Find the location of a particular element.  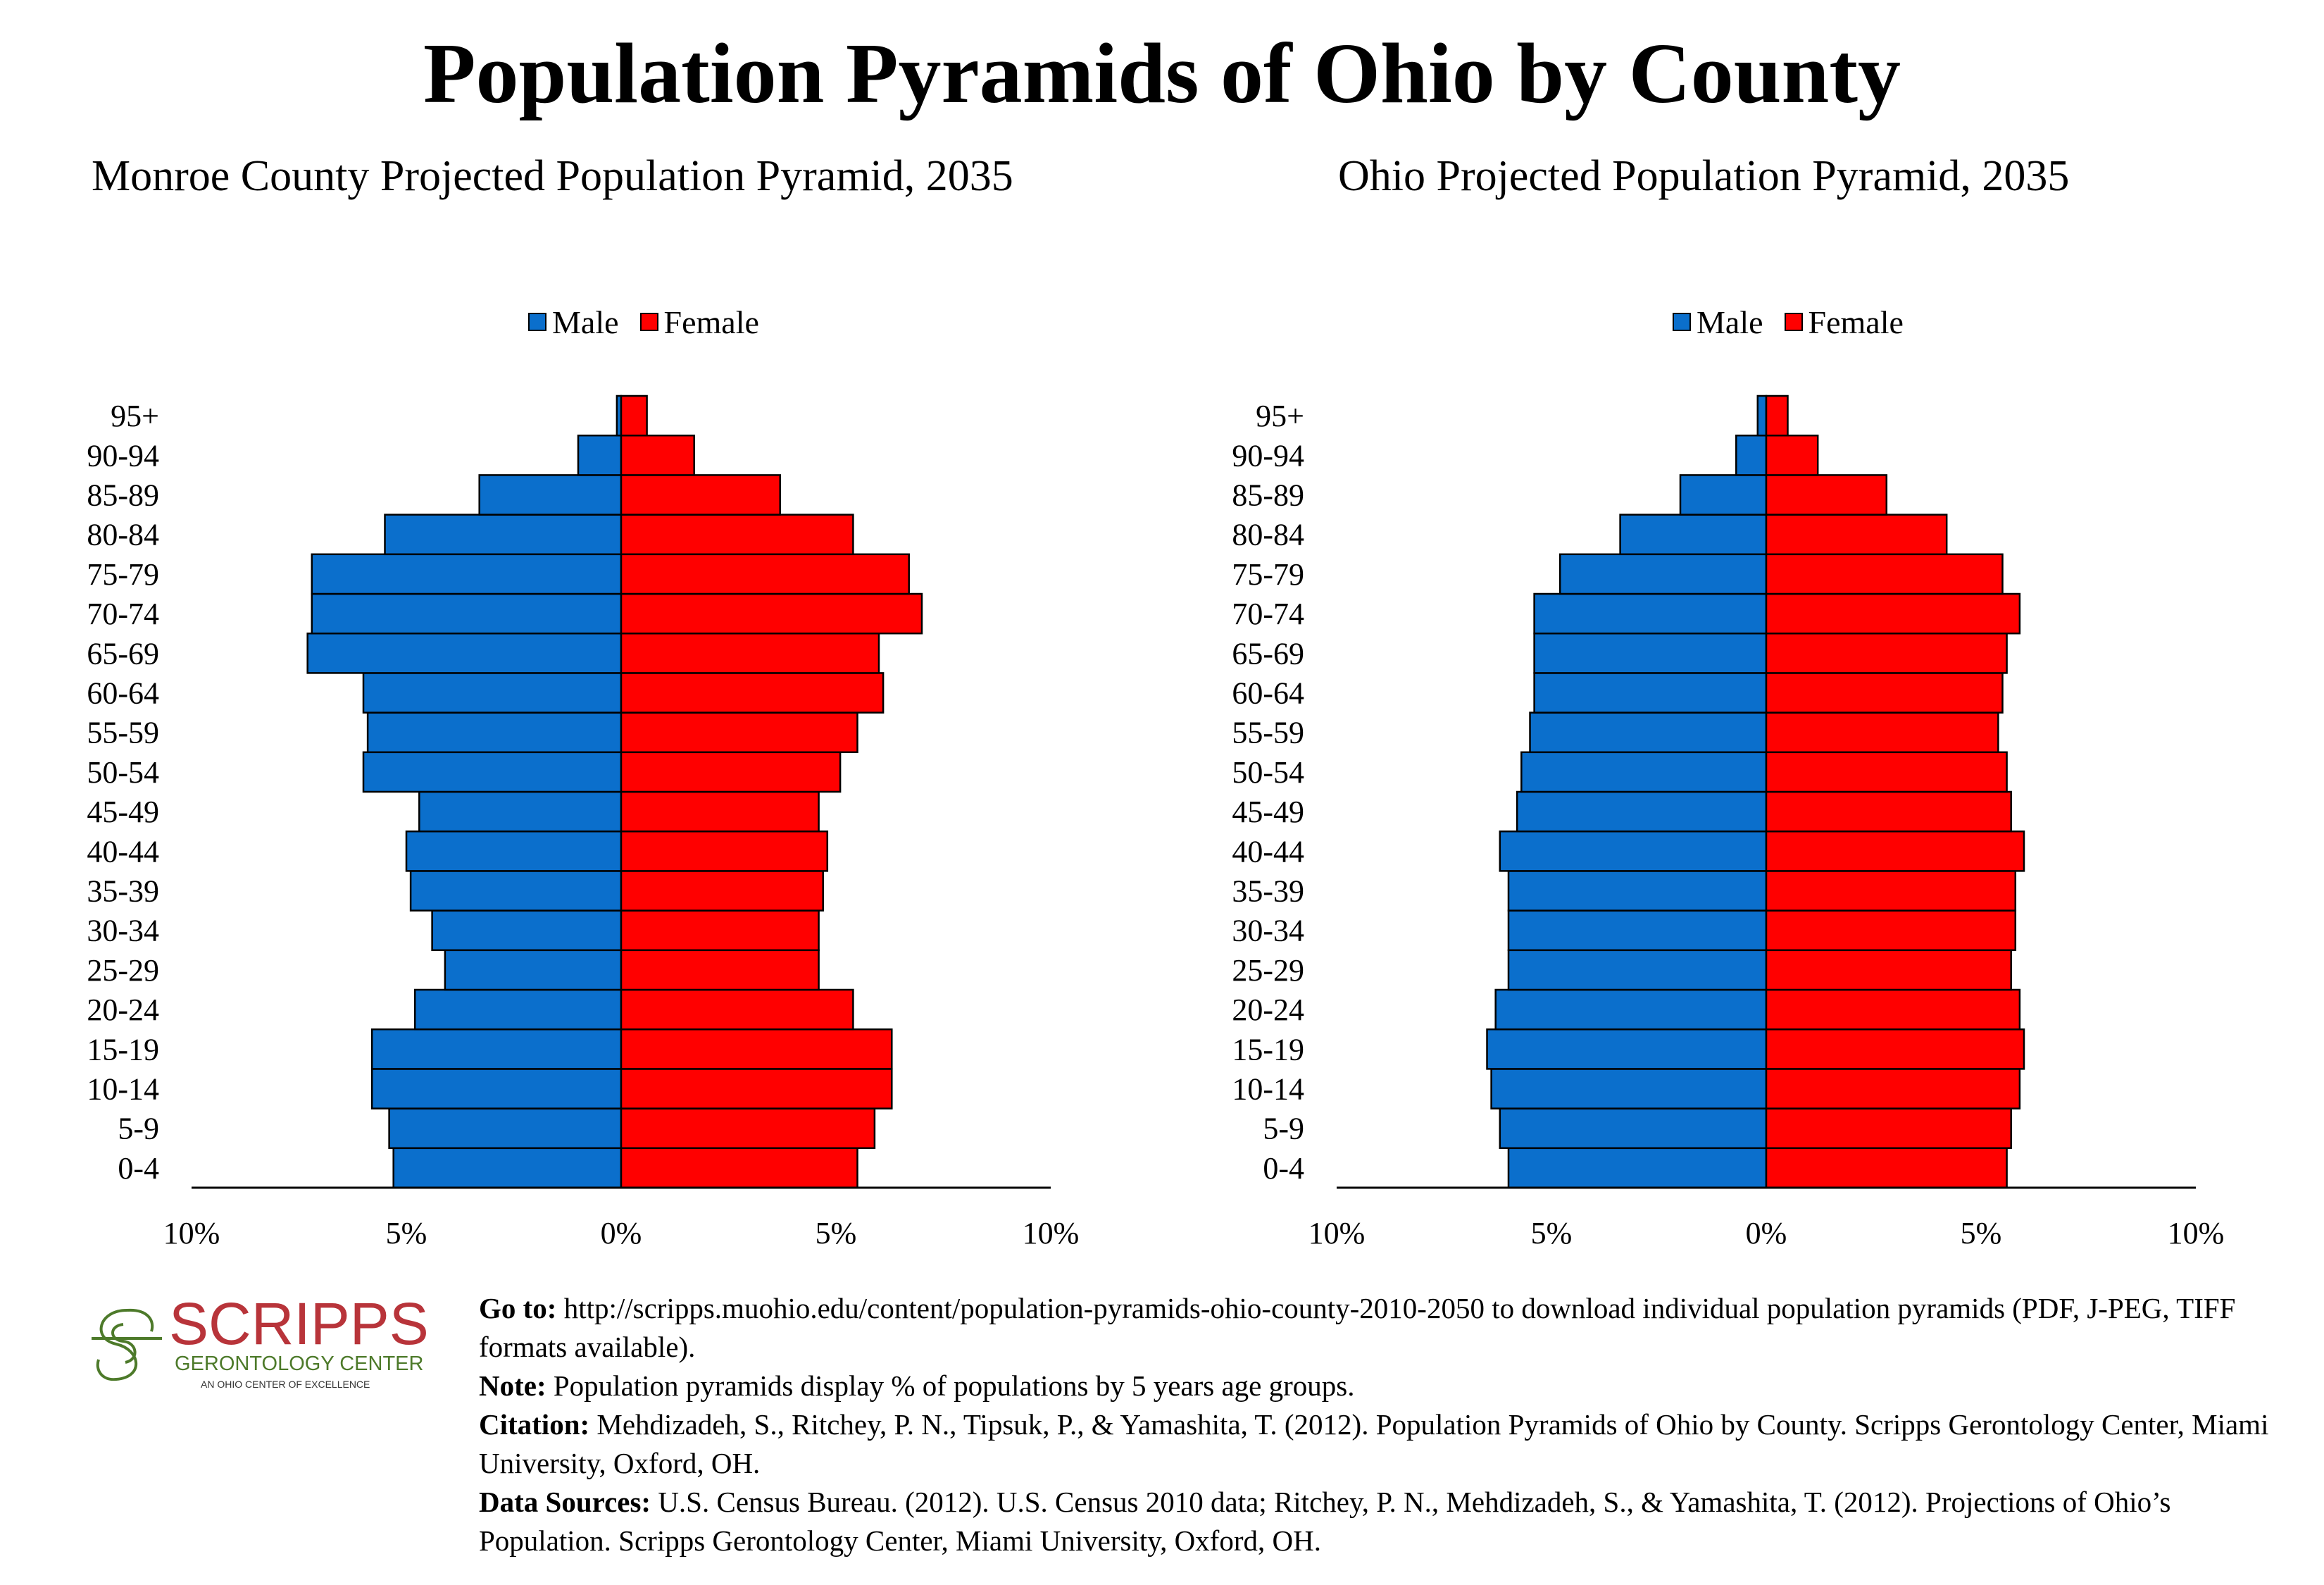

legend-item-female: Female is located at coordinates (699, 322).